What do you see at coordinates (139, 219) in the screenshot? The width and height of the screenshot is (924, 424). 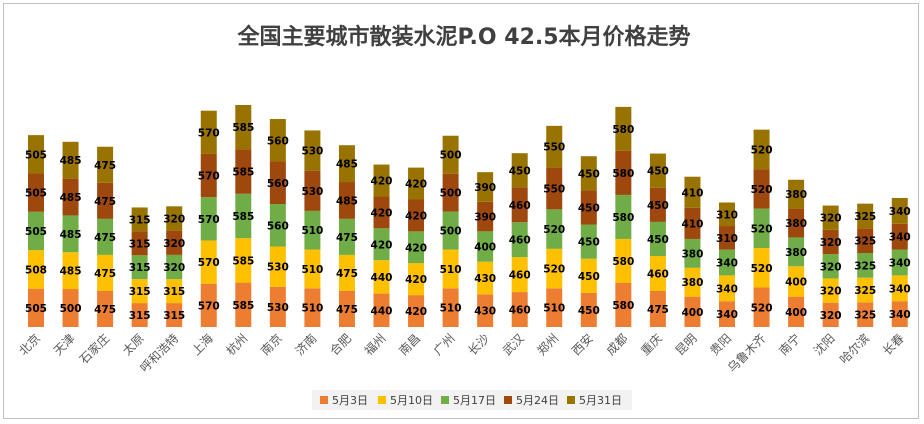 I see `bar-segment-太原-5月31日` at bounding box center [139, 219].